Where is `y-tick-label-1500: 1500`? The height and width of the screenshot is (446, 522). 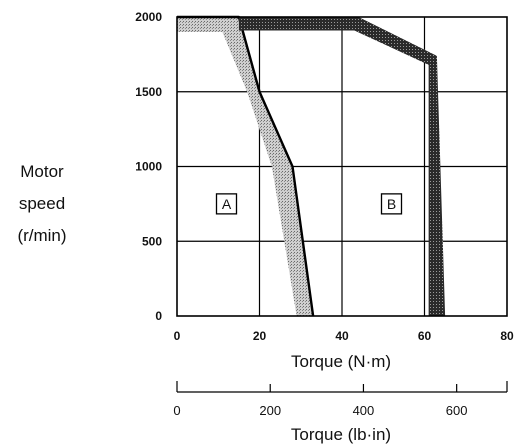
y-tick-label-1500: 1500 is located at coordinates (148, 92).